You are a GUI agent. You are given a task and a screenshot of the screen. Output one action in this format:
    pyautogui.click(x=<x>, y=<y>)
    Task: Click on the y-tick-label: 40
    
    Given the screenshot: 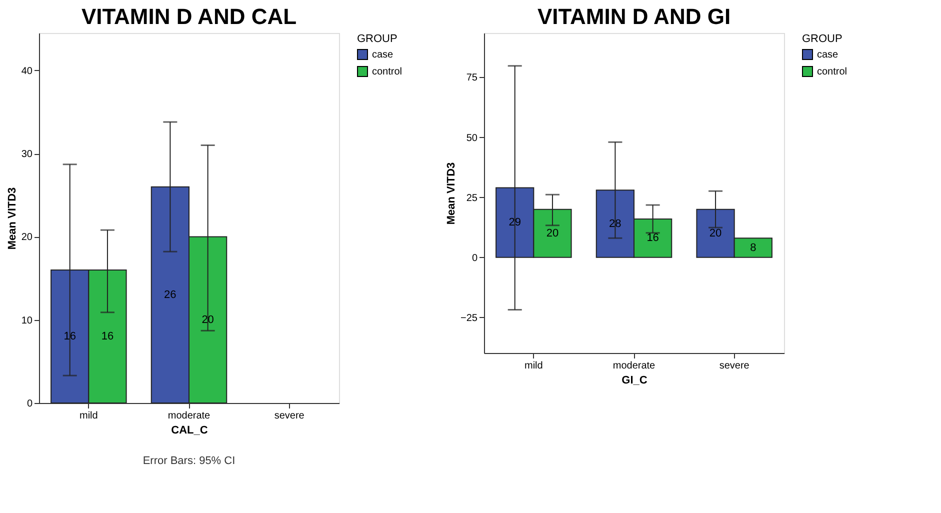 What is the action you would take?
    pyautogui.click(x=27, y=71)
    